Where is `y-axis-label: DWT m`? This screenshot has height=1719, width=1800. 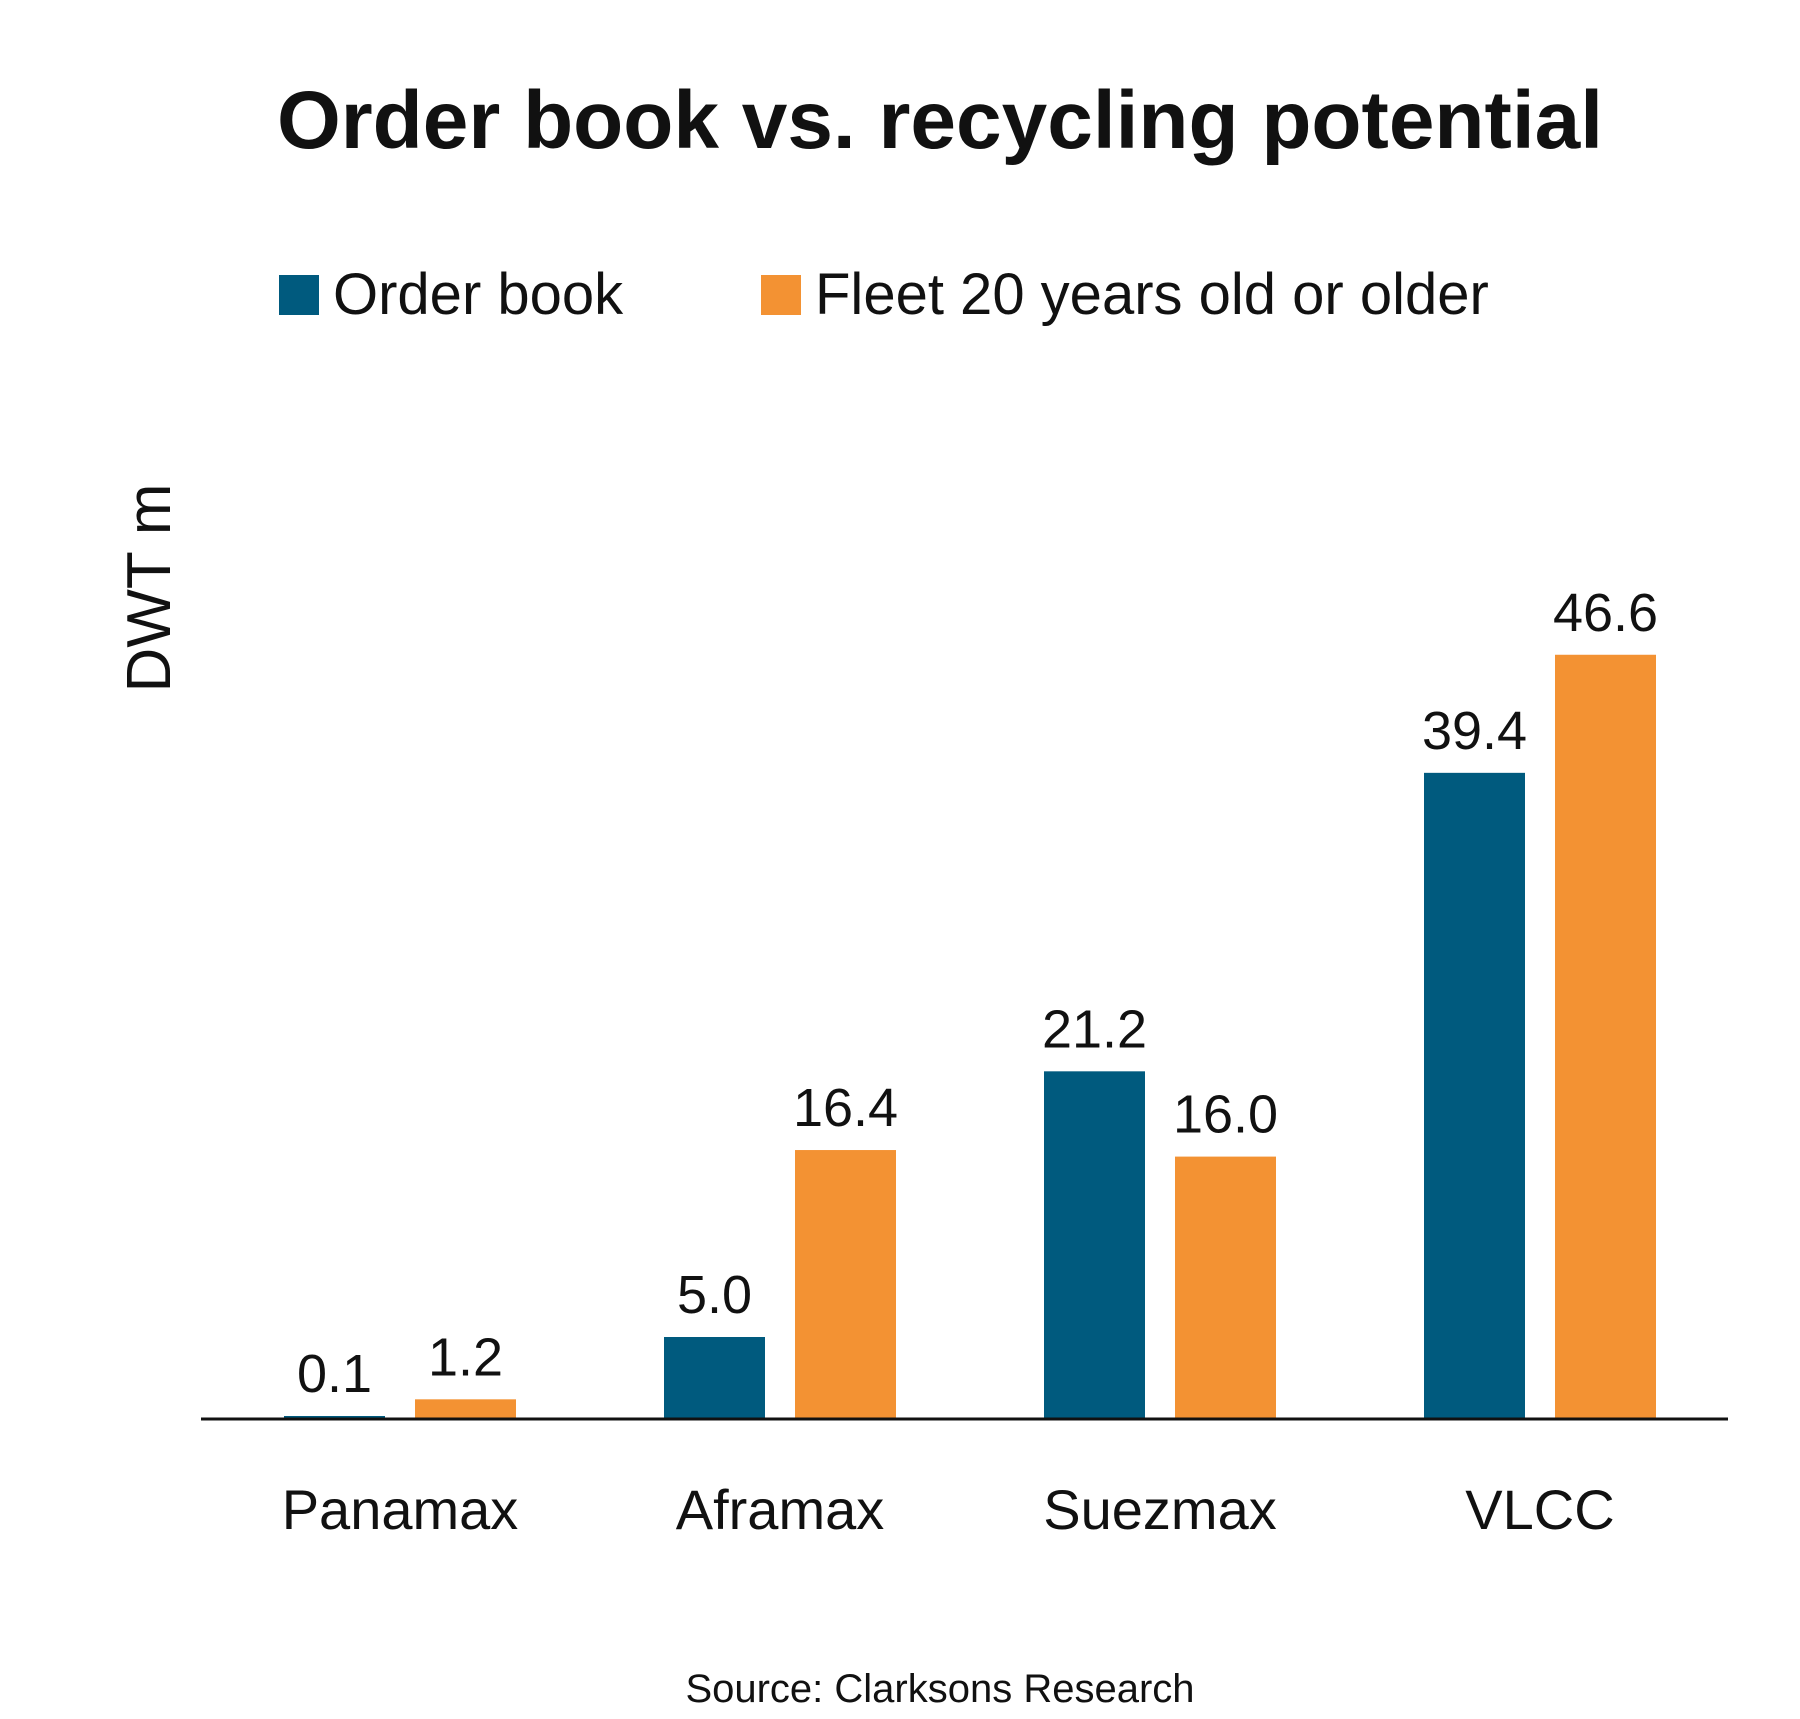
y-axis-label: DWT m is located at coordinates (149, 588).